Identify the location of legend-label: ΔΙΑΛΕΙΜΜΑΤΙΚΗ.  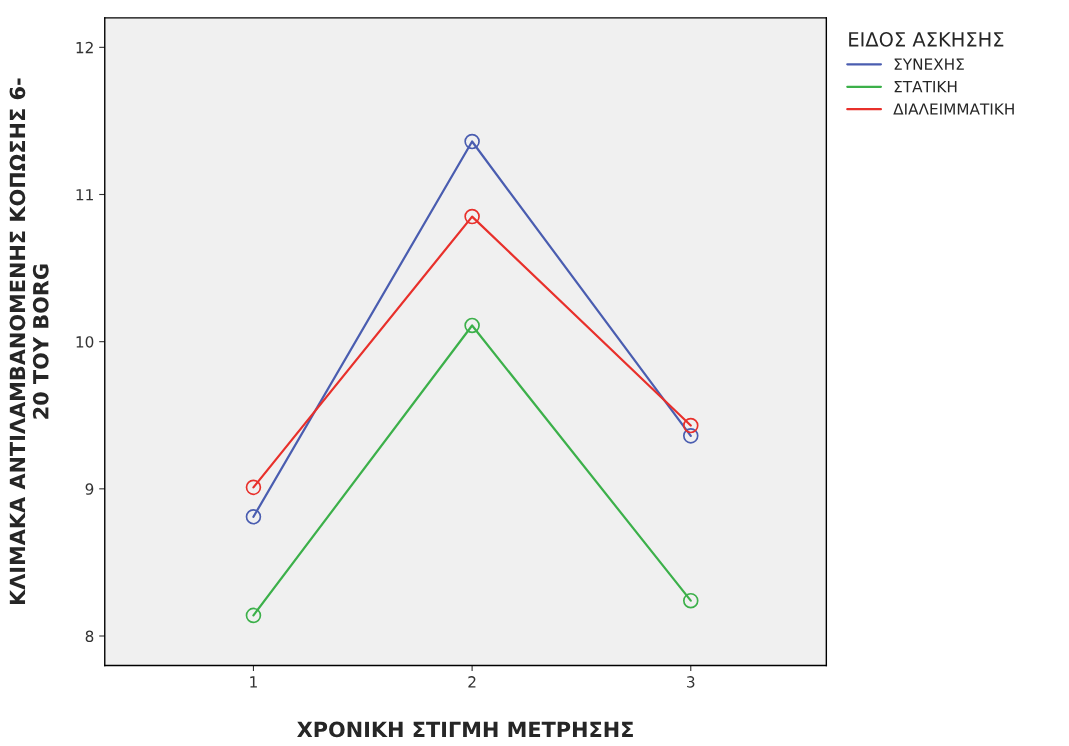
(953, 109).